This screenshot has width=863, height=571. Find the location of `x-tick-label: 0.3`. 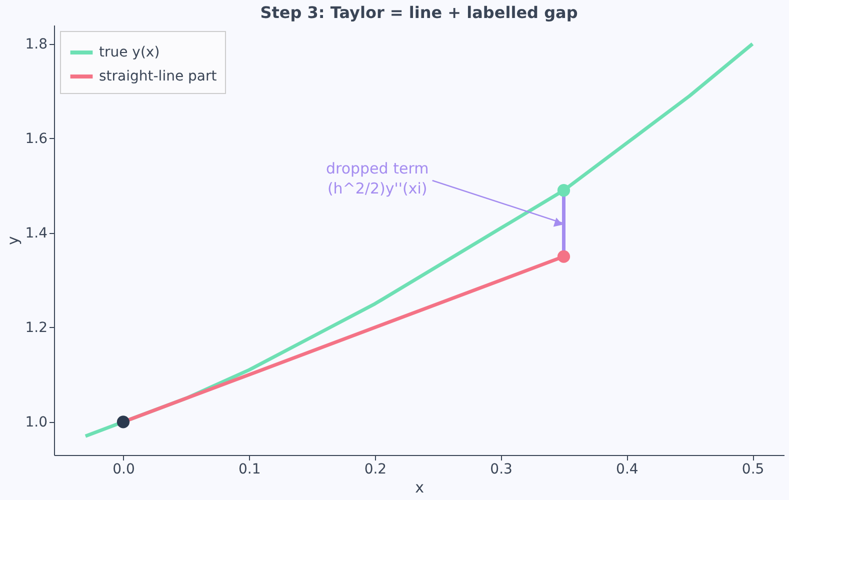

x-tick-label: 0.3 is located at coordinates (501, 470).